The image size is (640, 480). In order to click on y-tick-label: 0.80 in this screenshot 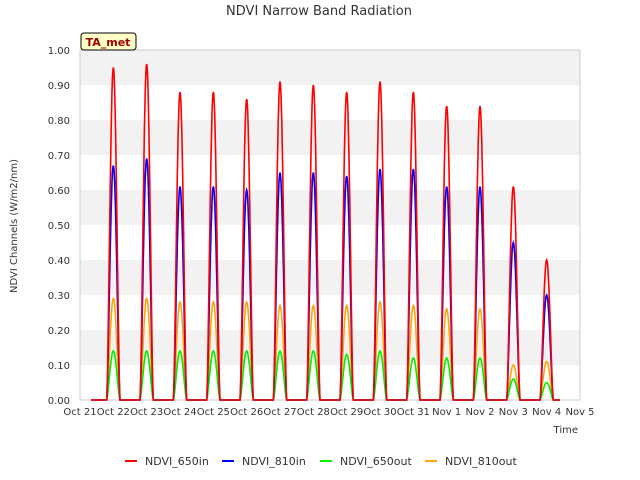, I will do `click(59, 121)`.